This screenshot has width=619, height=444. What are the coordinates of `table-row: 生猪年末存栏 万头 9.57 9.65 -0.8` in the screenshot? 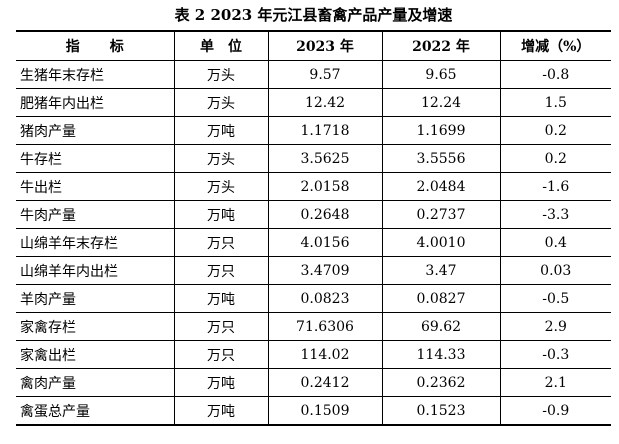 It's located at (313, 74).